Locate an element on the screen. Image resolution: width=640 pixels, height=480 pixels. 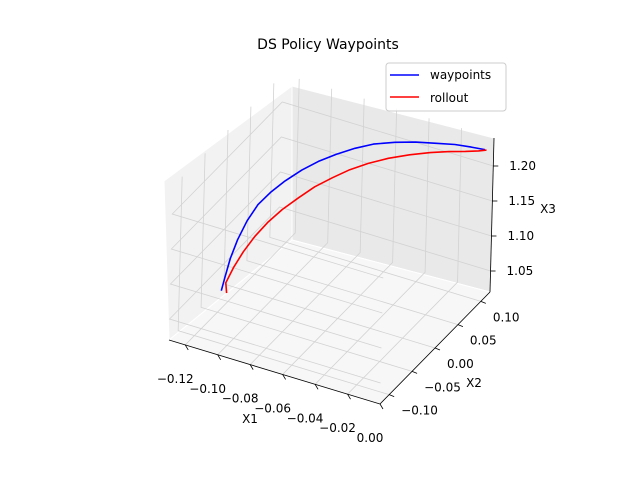
legend-label-waypoints: waypoints is located at coordinates (460, 75).